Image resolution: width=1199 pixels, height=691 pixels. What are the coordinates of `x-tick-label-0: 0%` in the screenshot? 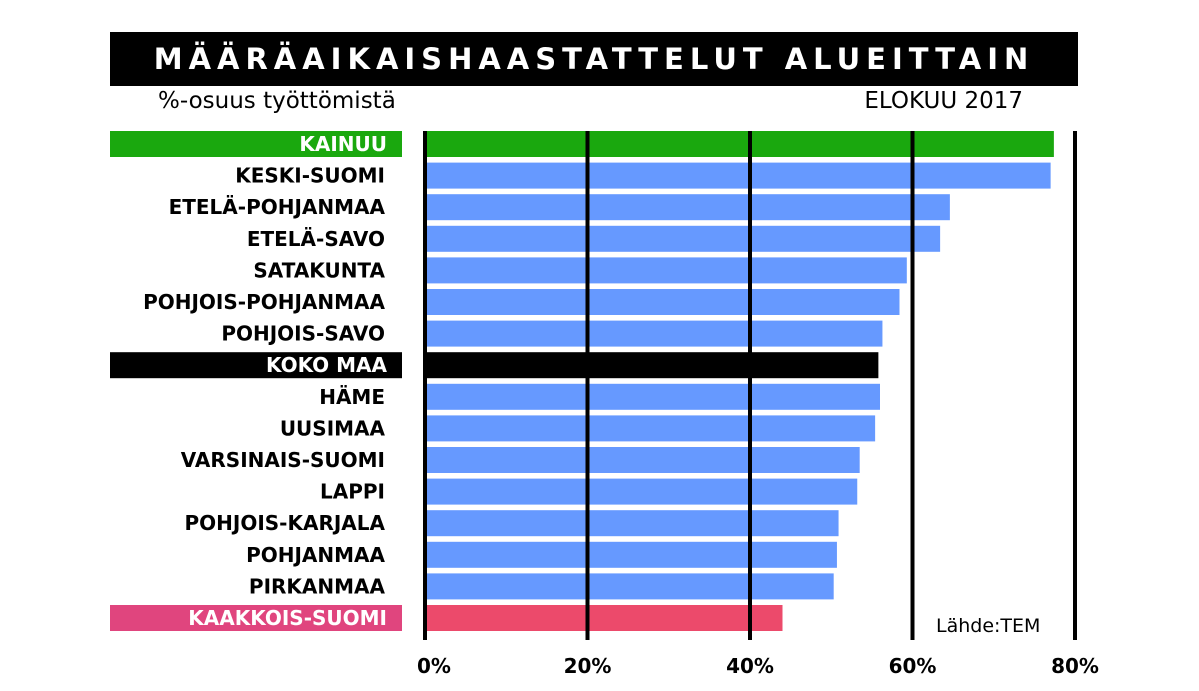 It's located at (434, 666).